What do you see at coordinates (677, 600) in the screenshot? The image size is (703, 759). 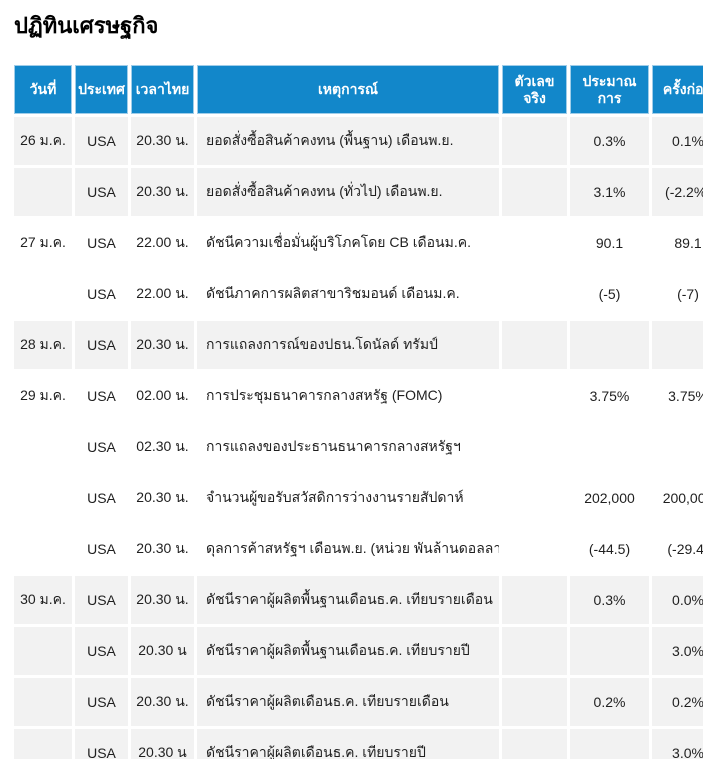 I see `cell-previous: 0.0%` at bounding box center [677, 600].